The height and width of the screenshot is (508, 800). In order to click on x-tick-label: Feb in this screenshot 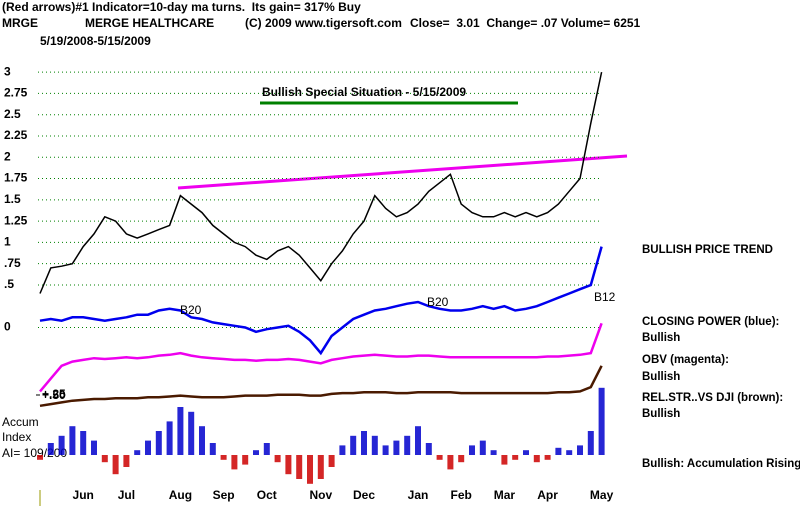, I will do `click(461, 495)`.